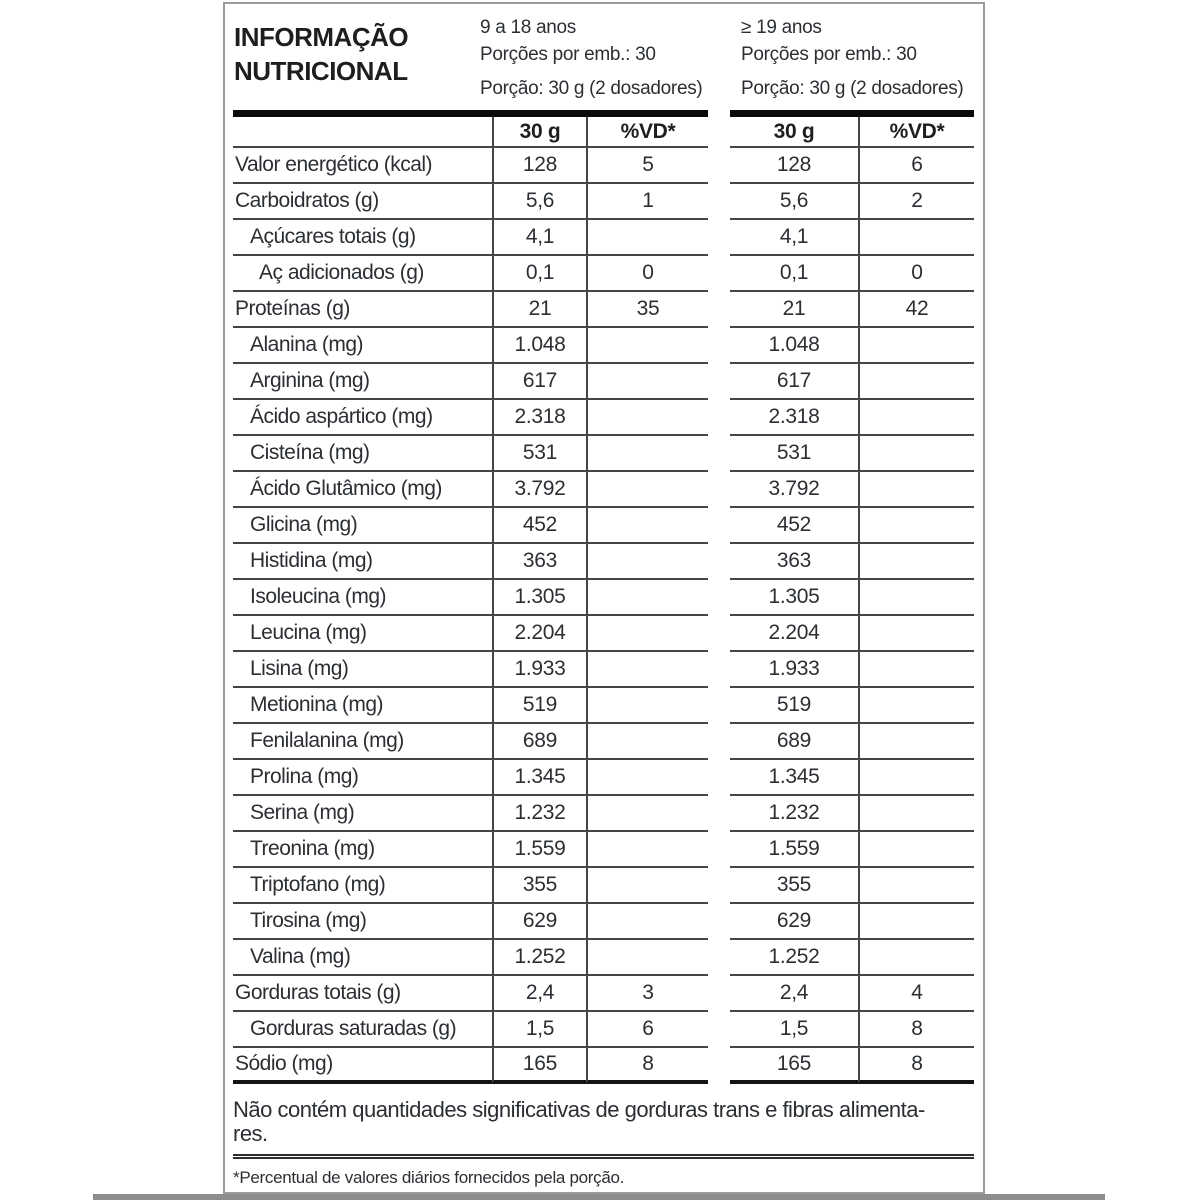  What do you see at coordinates (794, 526) in the screenshot?
I see `amount-cell-group2: 452` at bounding box center [794, 526].